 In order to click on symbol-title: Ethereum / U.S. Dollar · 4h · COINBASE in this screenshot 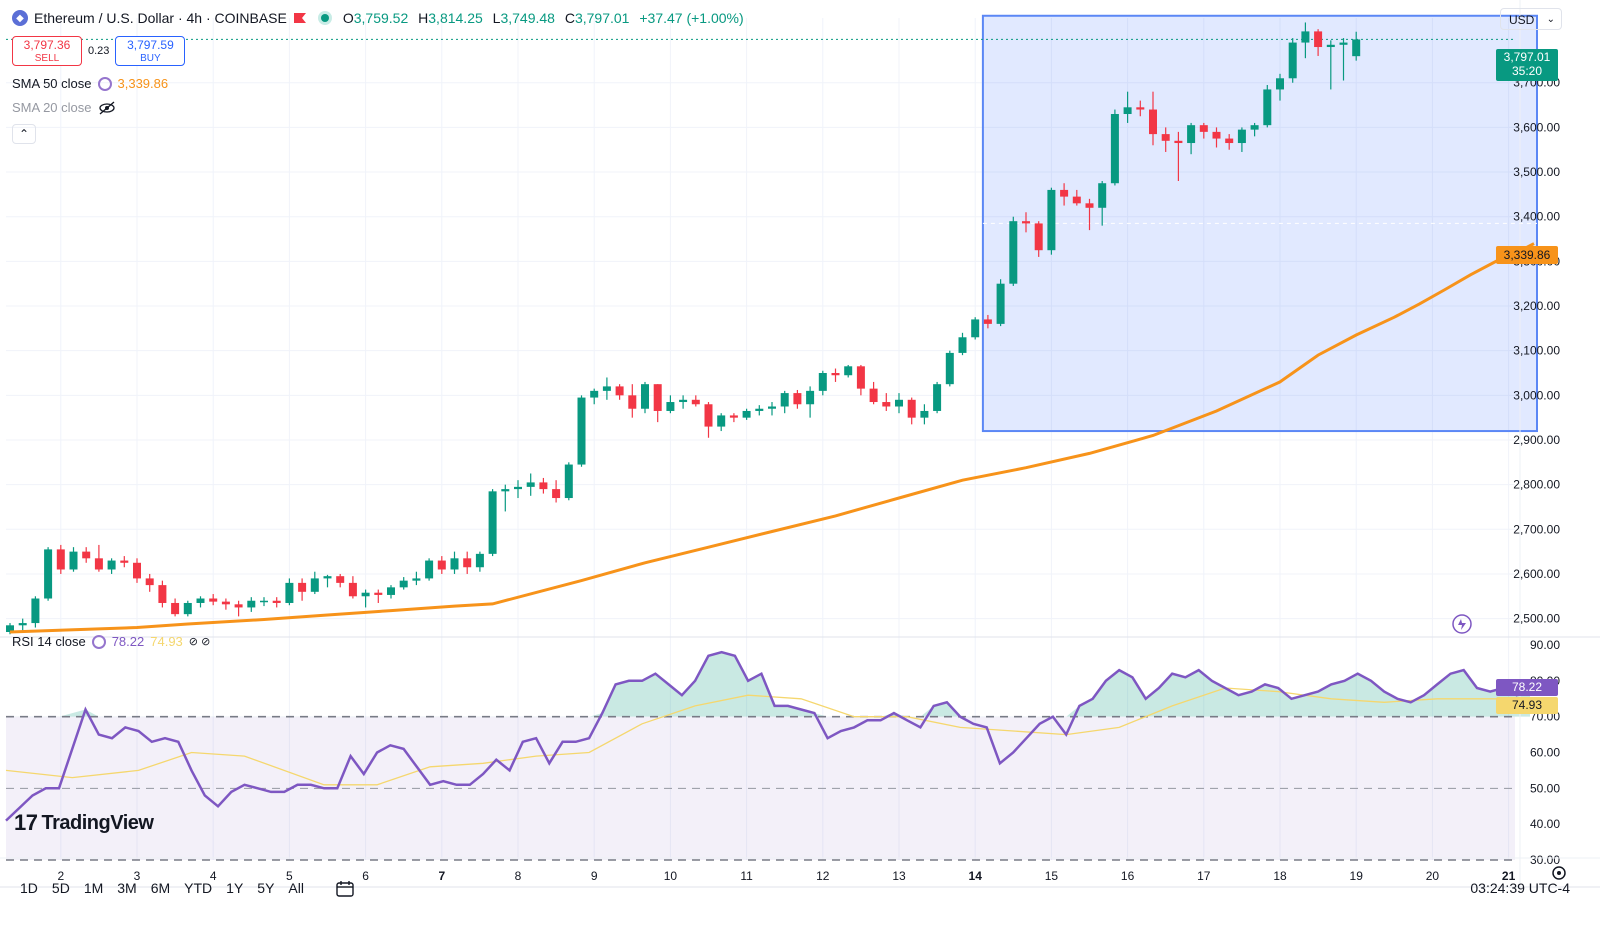, I will do `click(160, 18)`.